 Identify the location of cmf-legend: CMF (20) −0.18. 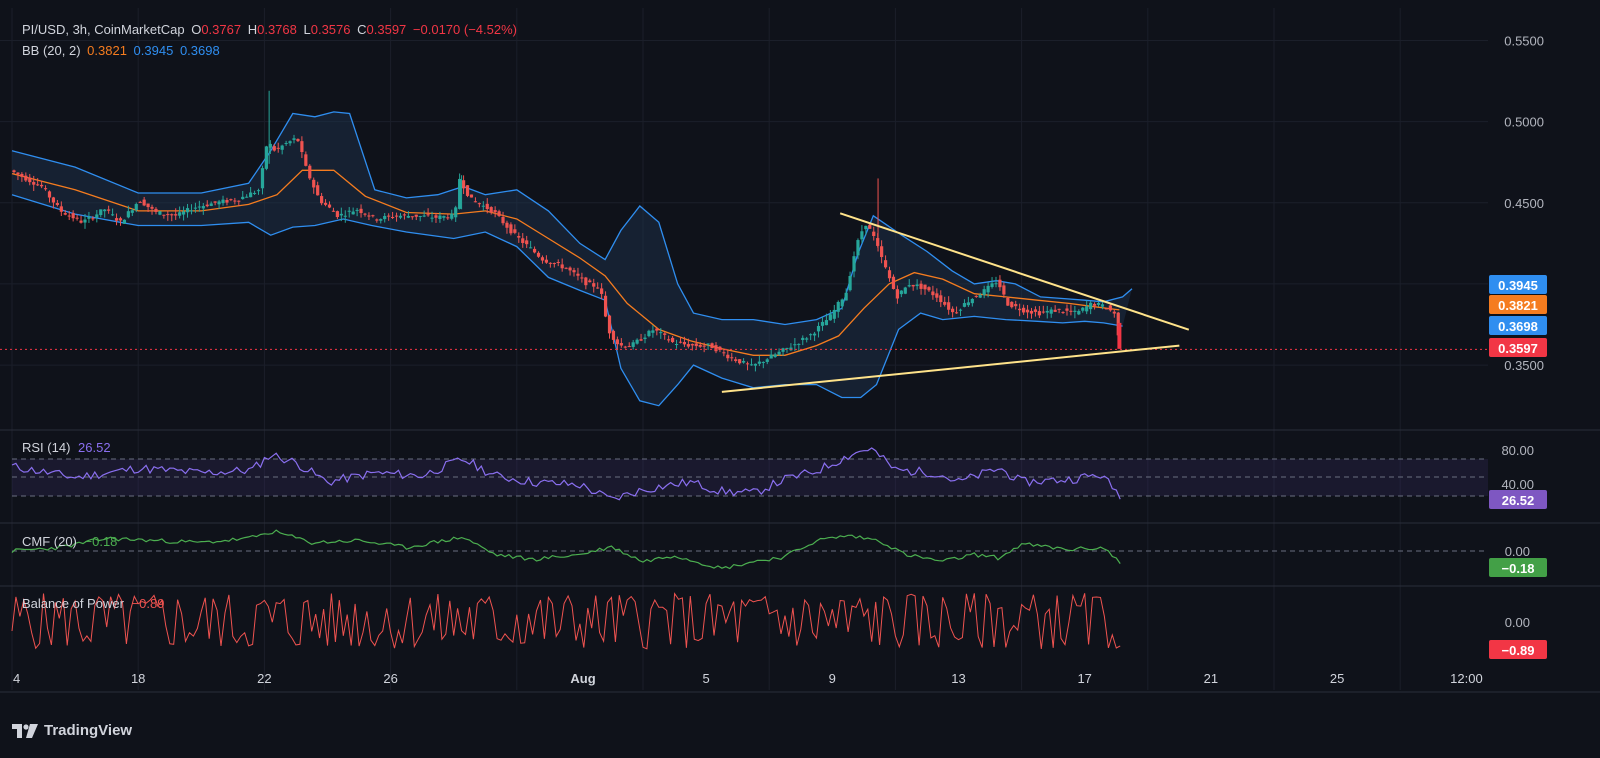
(69, 541).